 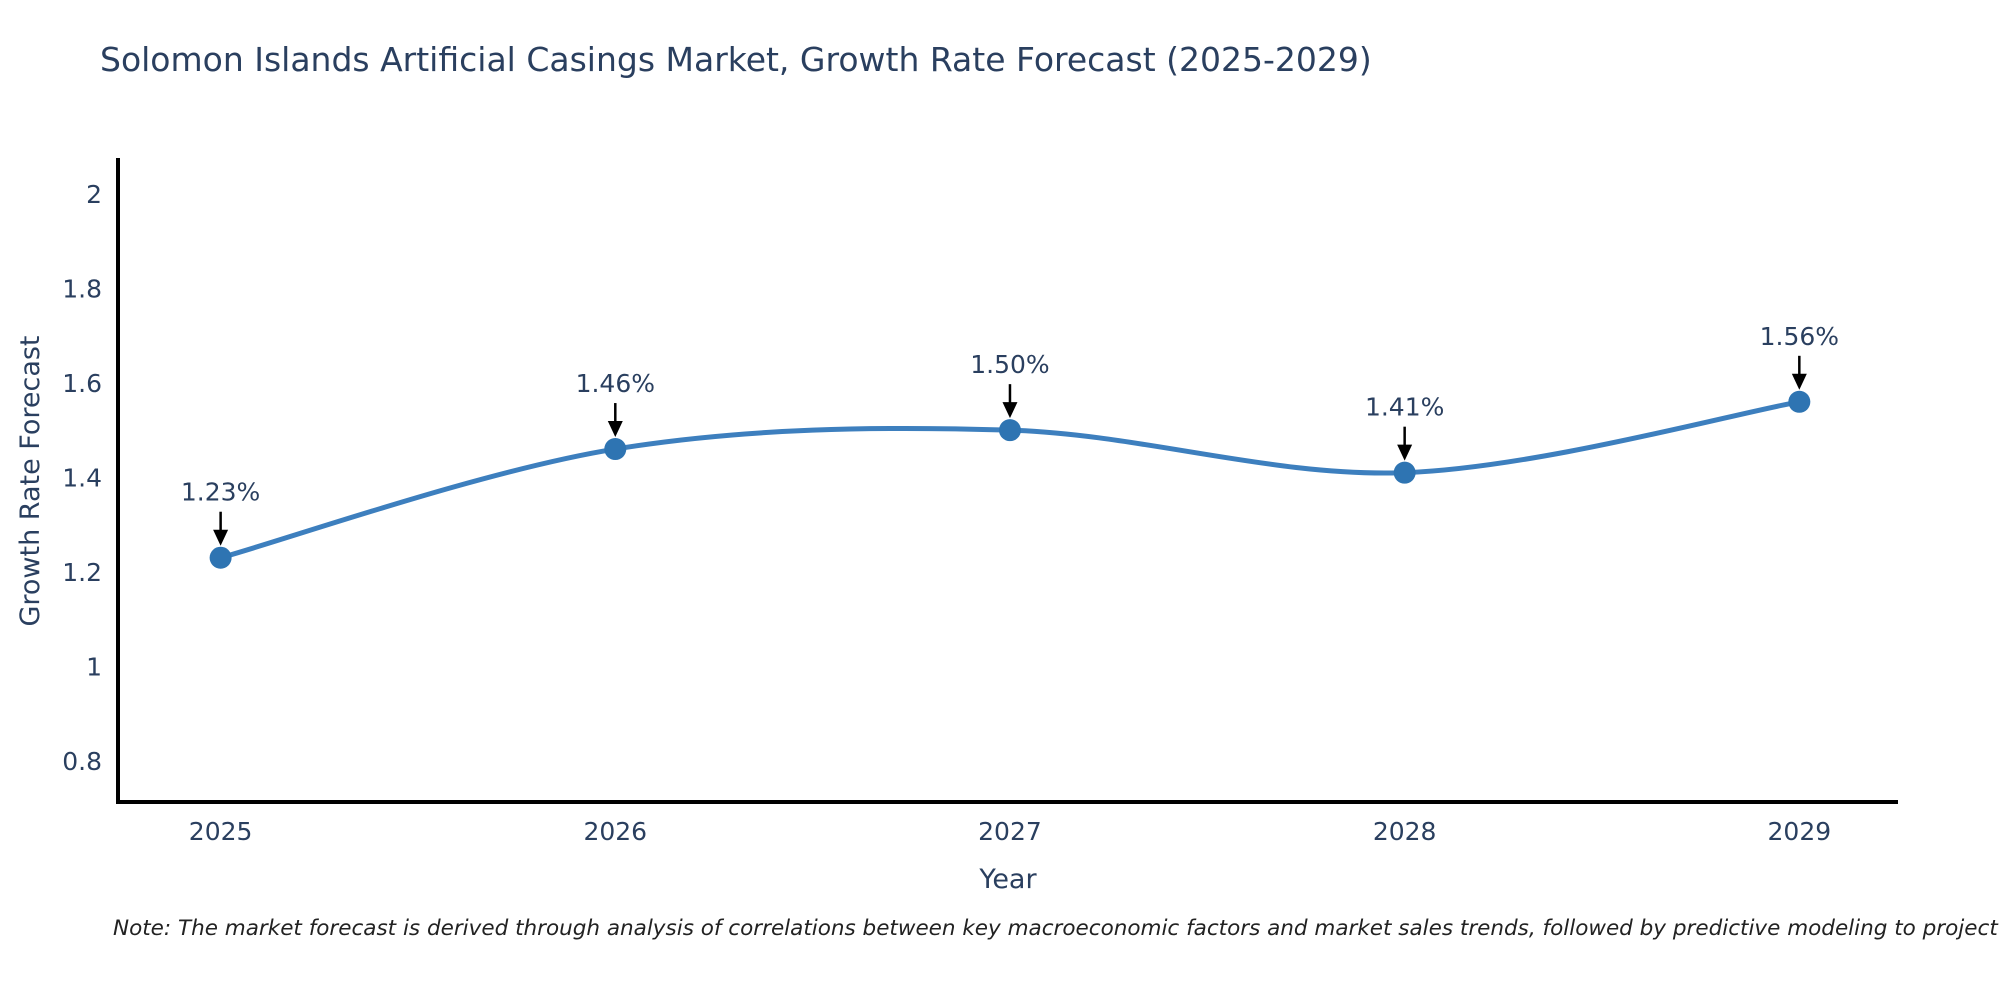 What do you see at coordinates (30, 481) in the screenshot?
I see `y-axis-title: Growth Rate Forecast` at bounding box center [30, 481].